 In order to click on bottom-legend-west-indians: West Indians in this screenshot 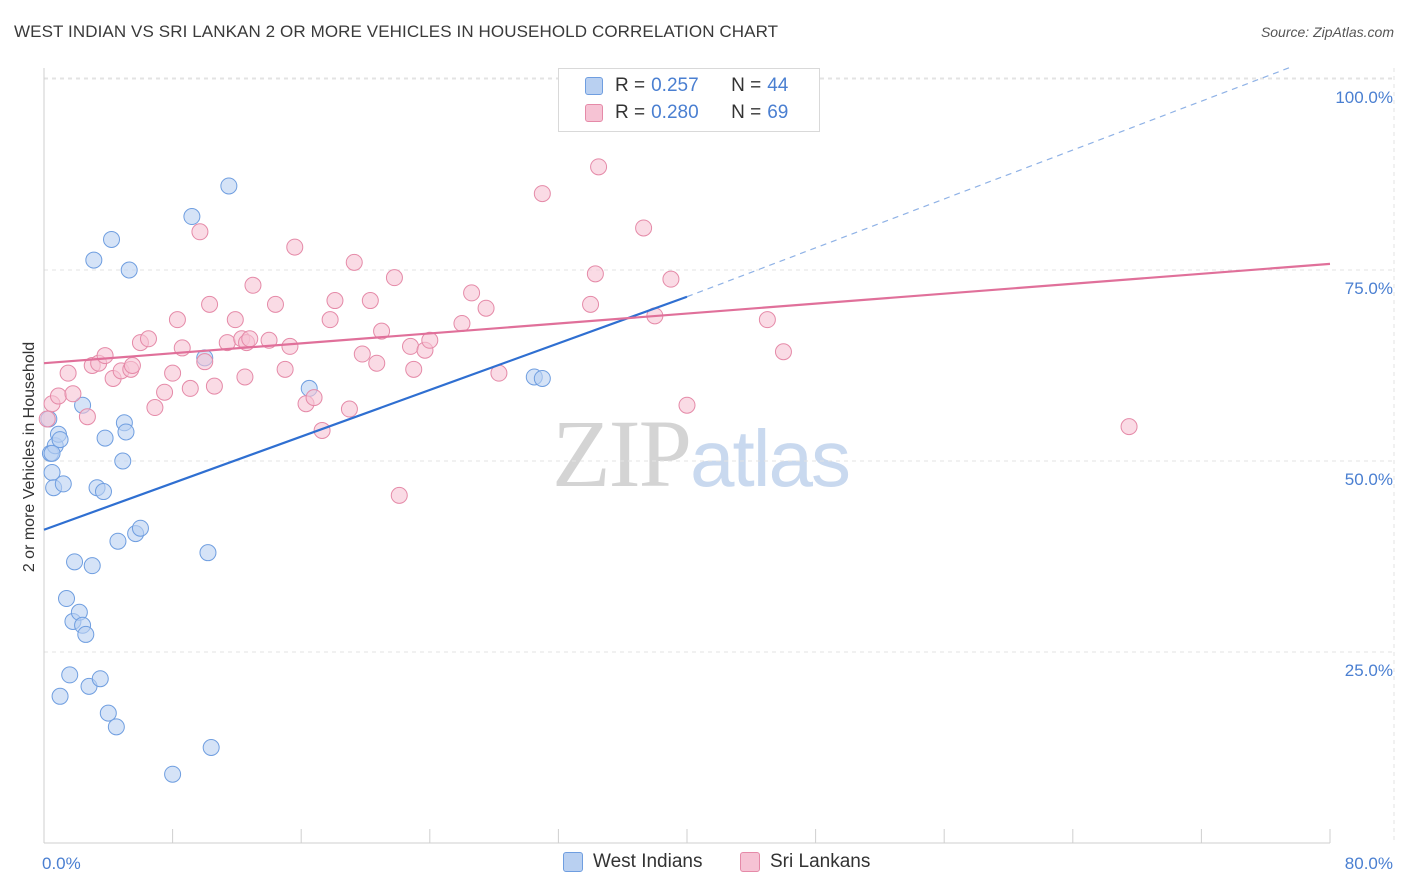, I will do `click(632, 862)`.